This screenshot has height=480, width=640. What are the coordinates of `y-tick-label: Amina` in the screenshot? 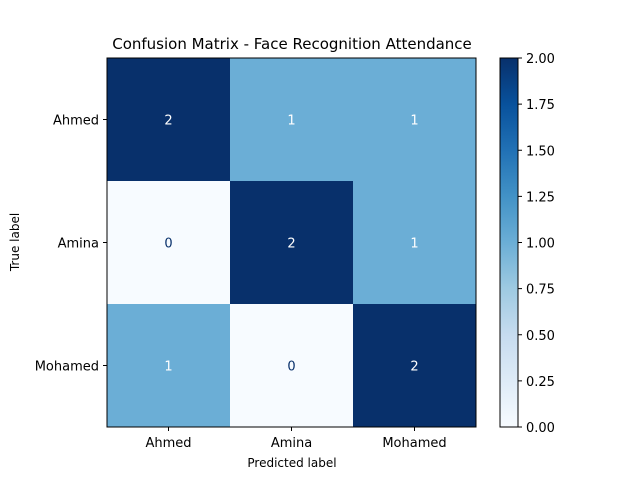 It's located at (78, 244).